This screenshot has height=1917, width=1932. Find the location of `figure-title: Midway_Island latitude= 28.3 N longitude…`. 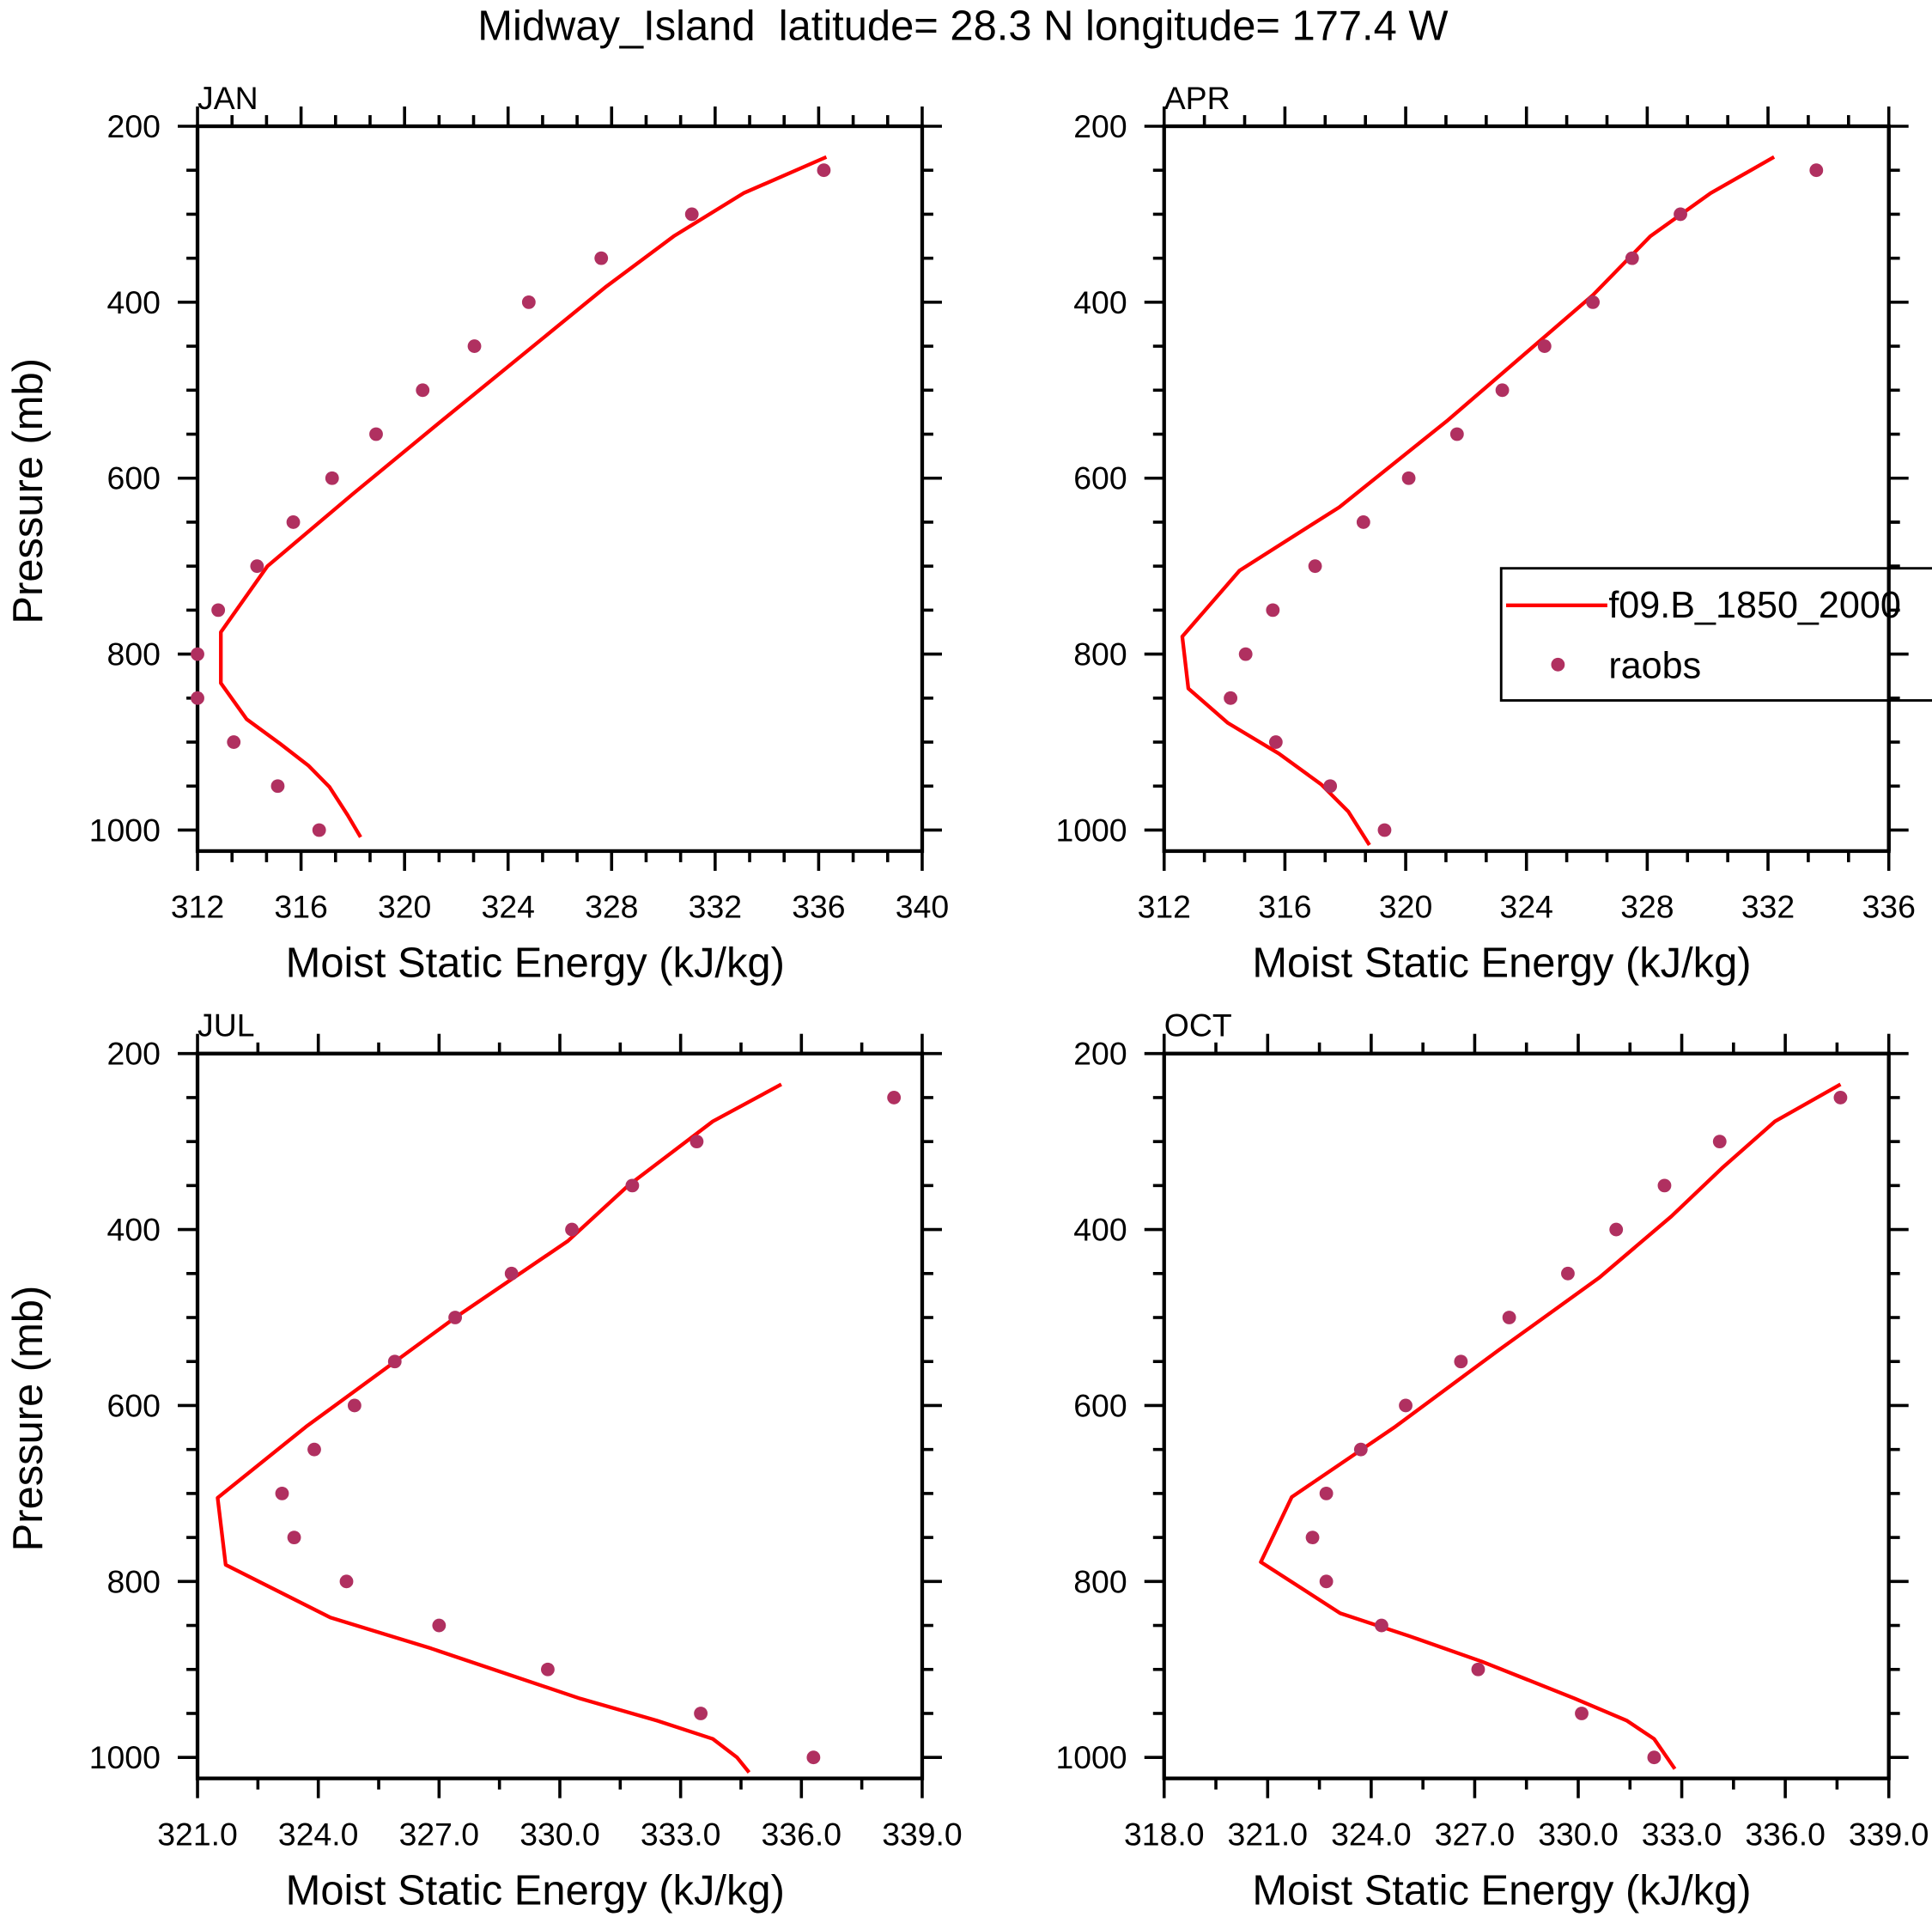

figure-title: Midway_Island latitude= 28.3 N longitude… is located at coordinates (962, 26).